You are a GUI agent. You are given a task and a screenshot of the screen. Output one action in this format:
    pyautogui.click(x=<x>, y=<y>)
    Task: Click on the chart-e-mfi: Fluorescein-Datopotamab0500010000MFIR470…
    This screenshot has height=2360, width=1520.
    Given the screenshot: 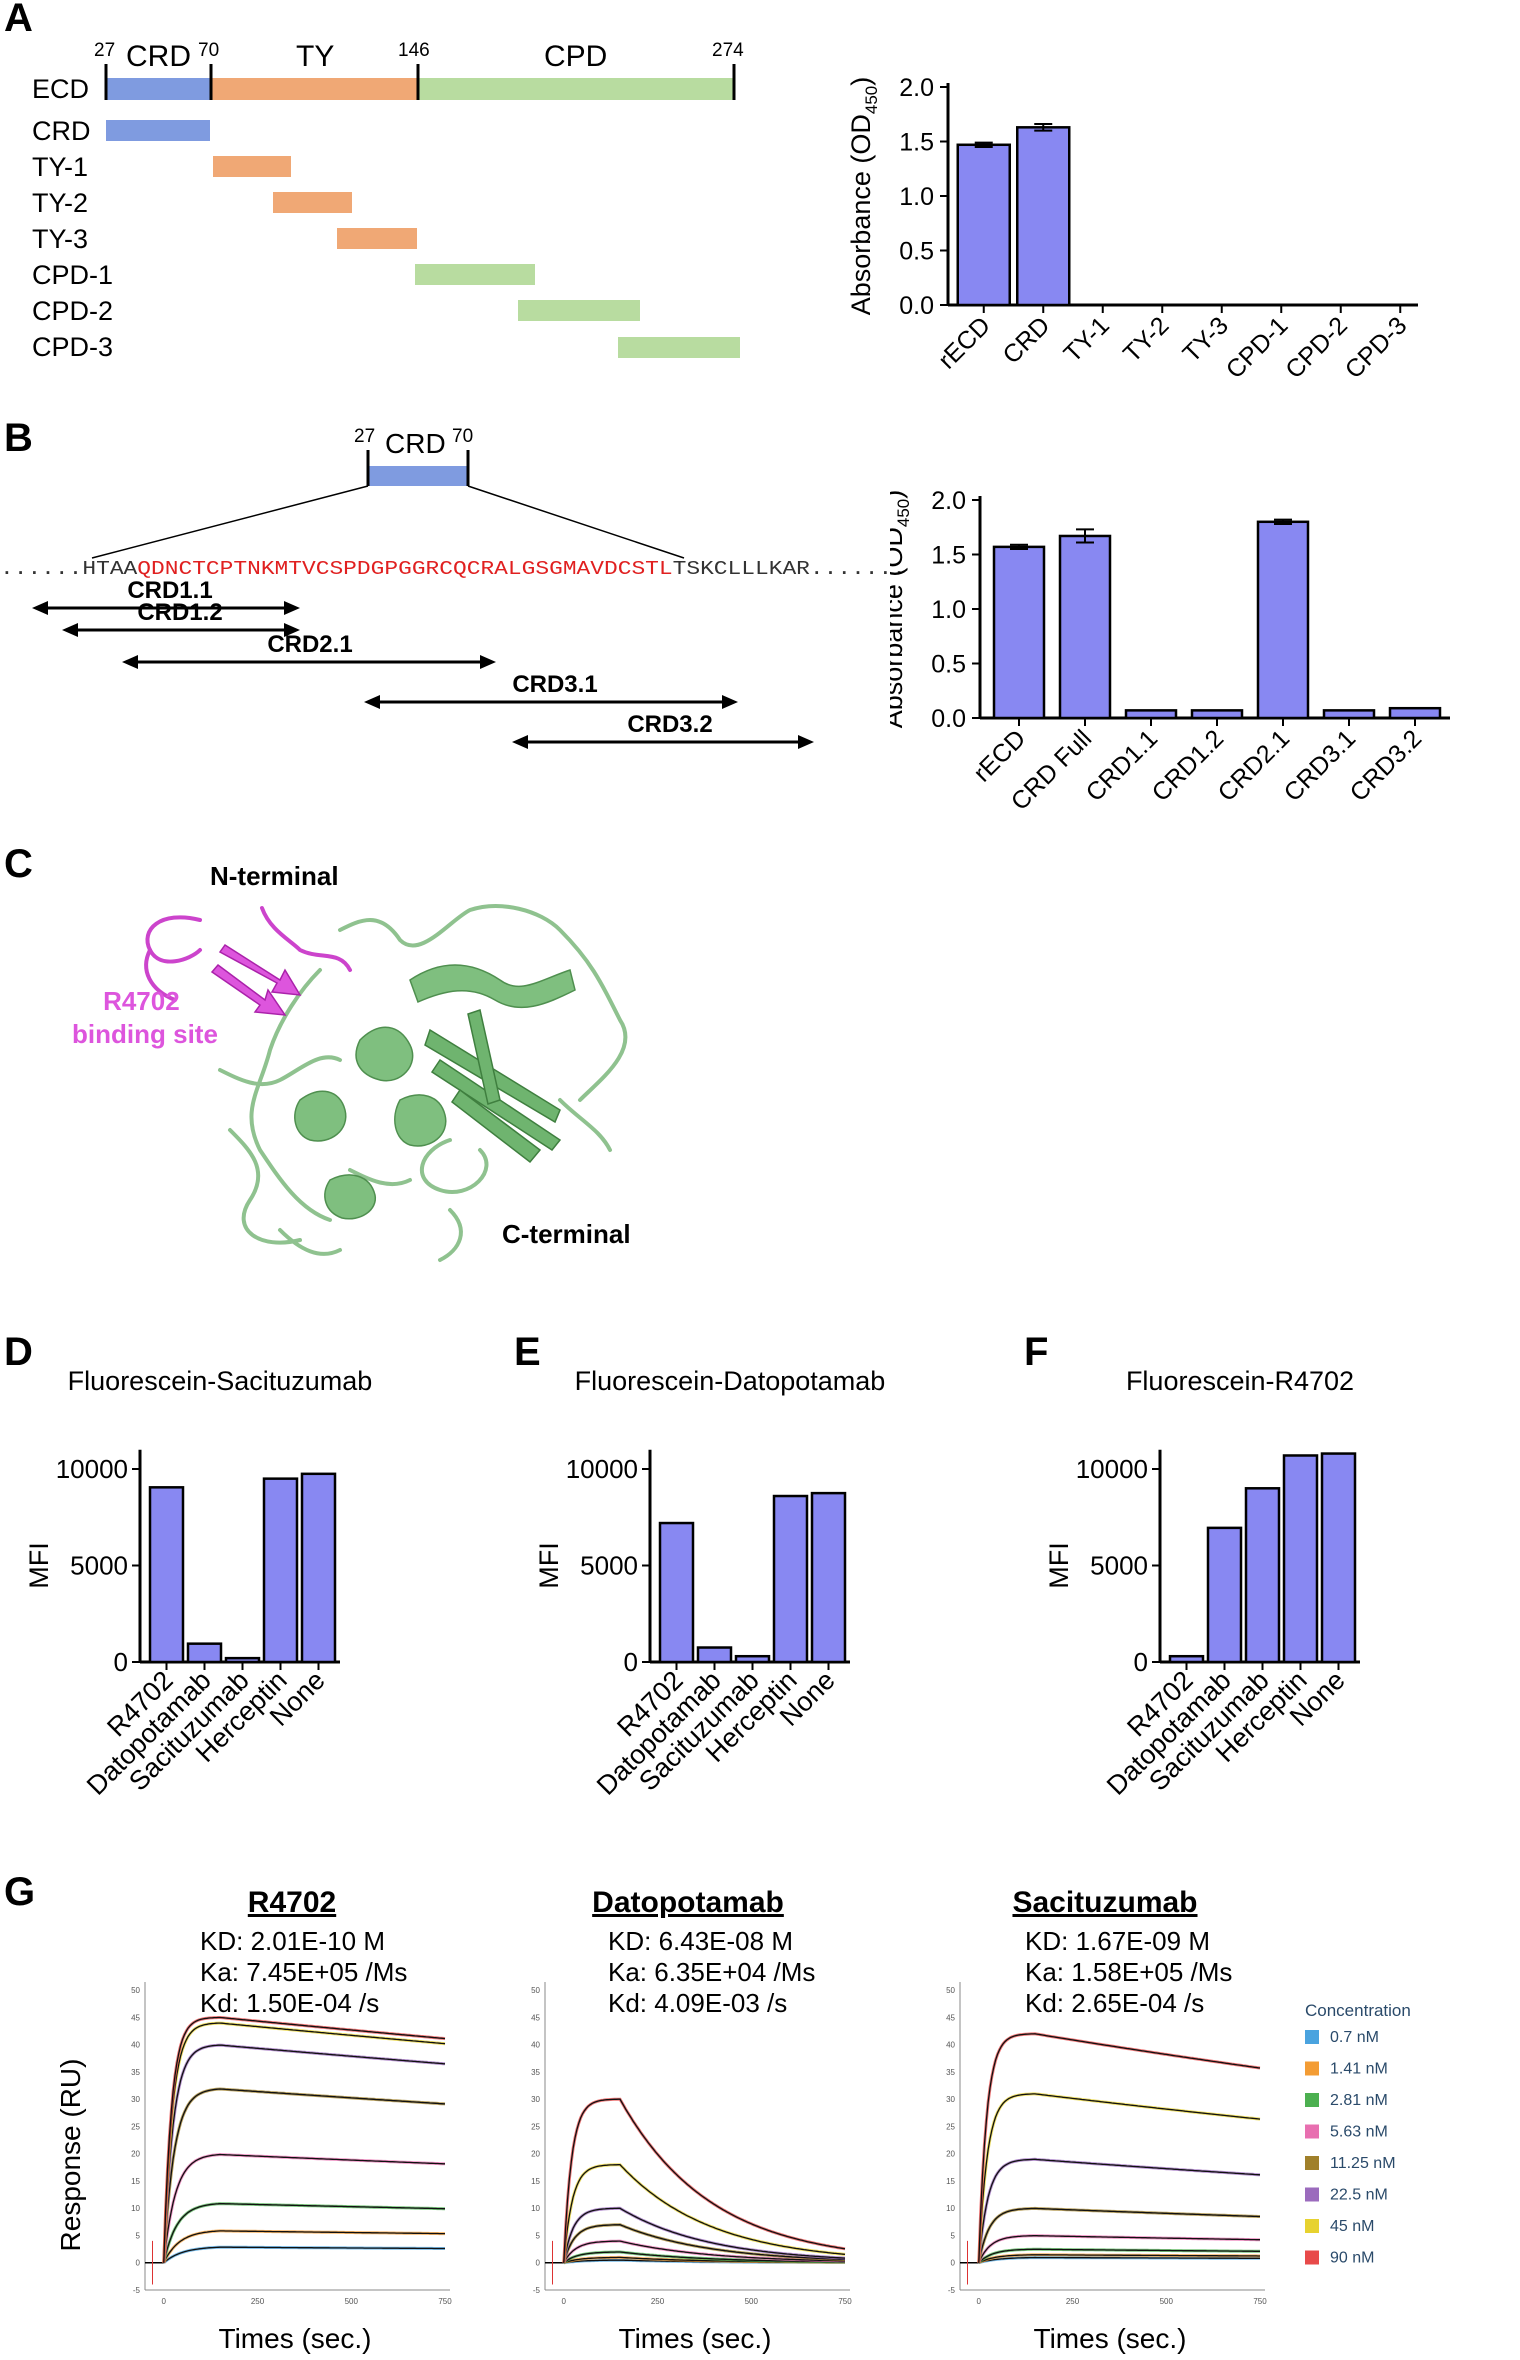 What is the action you would take?
    pyautogui.click(x=710, y=1583)
    